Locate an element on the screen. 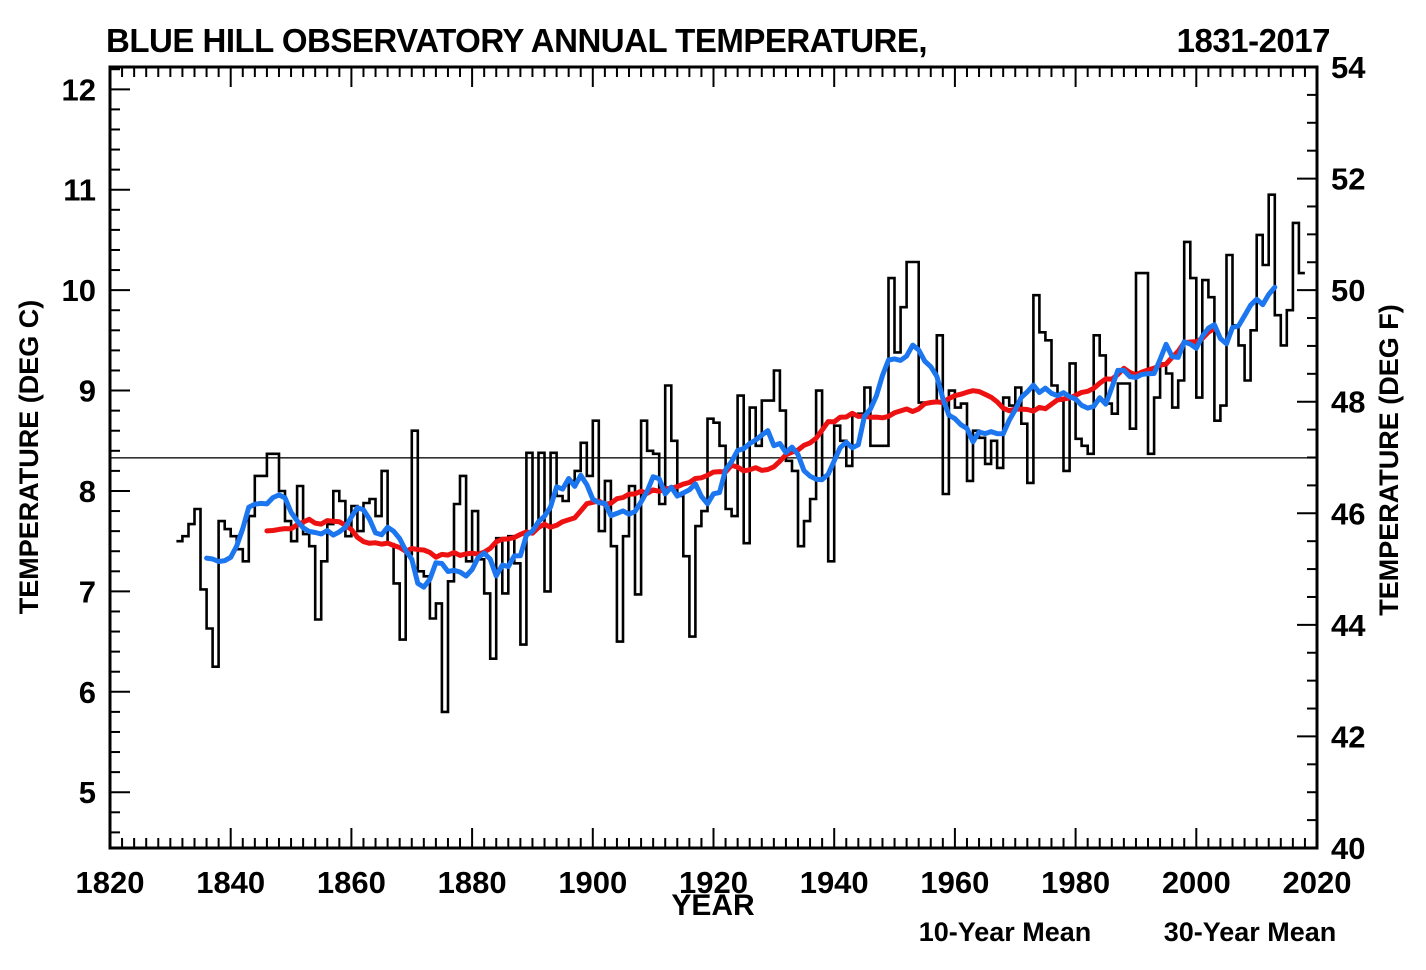  y-tick-label-f: 52 is located at coordinates (1348, 179).